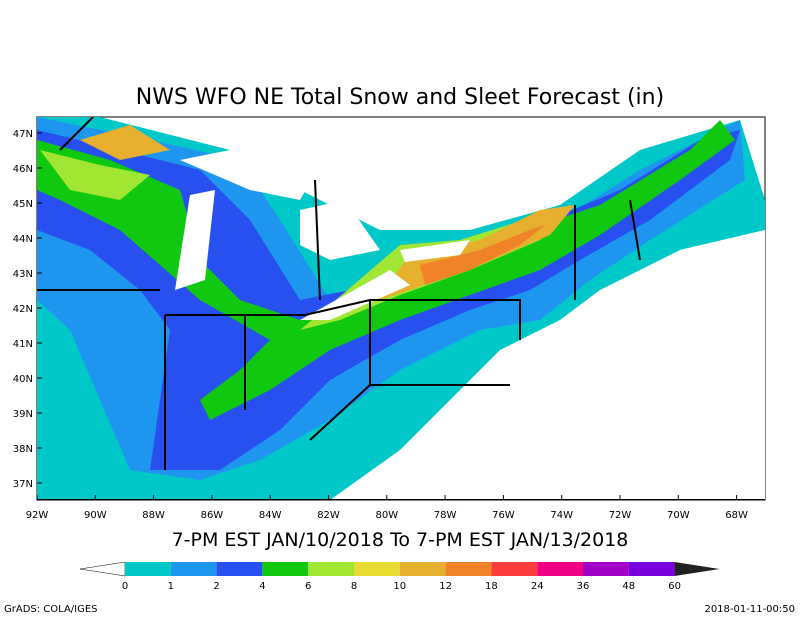 The height and width of the screenshot is (618, 800). I want to click on lon-label: 90W, so click(95, 515).